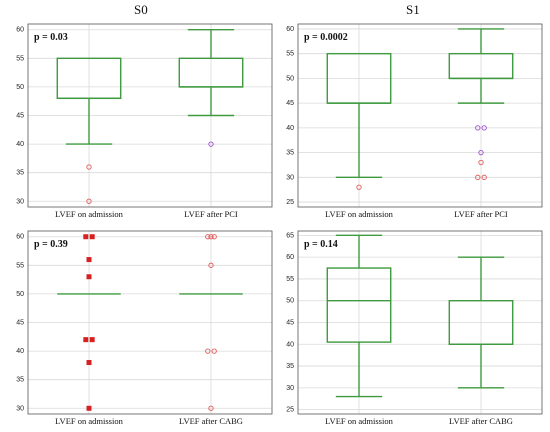 This screenshot has height=432, width=550. What do you see at coordinates (290, 235) in the screenshot?
I see `y-tick-label: 65` at bounding box center [290, 235].